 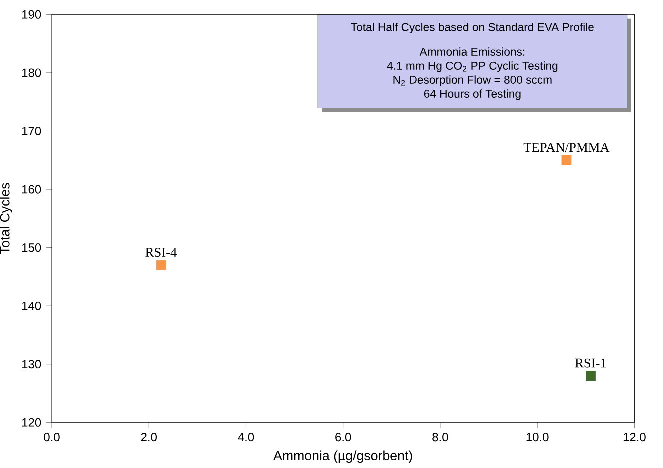 I want to click on y-tick-label: 150, so click(x=32, y=248).